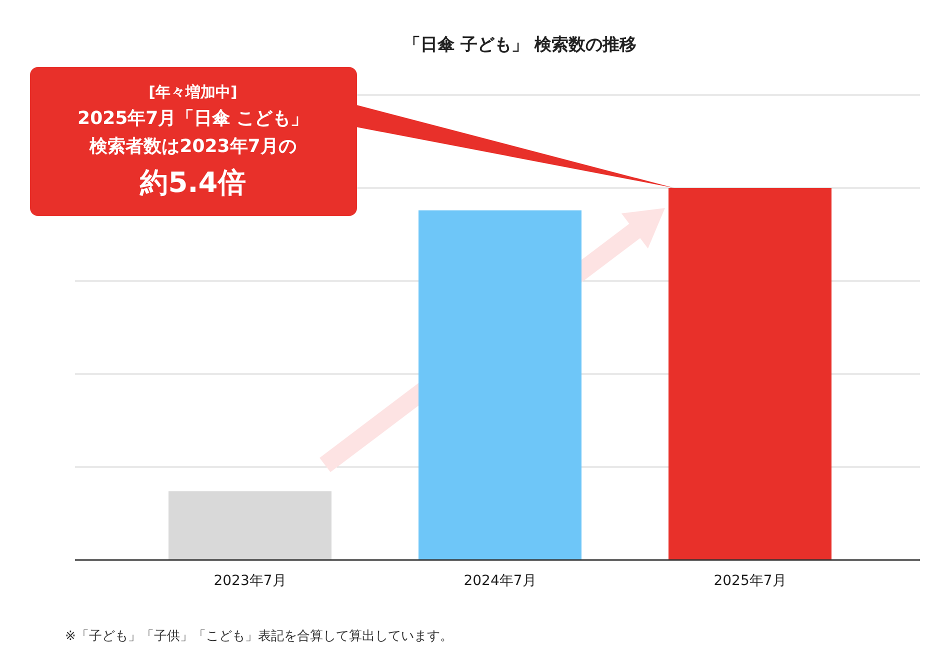 The image size is (950, 664). What do you see at coordinates (250, 581) in the screenshot?
I see `x-tick-label: 2023年7月` at bounding box center [250, 581].